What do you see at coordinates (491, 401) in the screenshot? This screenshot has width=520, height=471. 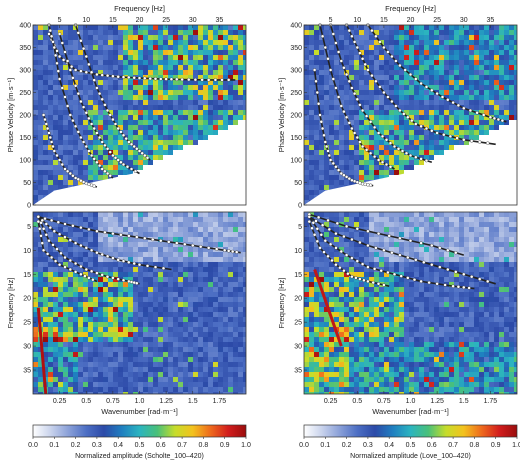 I see `x-tick-label: 1.75` at bounding box center [491, 401].